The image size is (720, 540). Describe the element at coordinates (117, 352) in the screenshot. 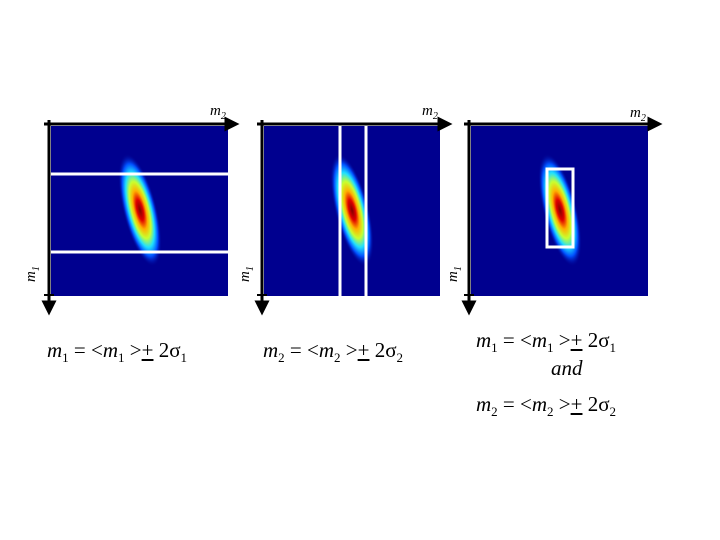

I see `caption-panel-1: m1 = <m1 >+ 2σ1` at that location.